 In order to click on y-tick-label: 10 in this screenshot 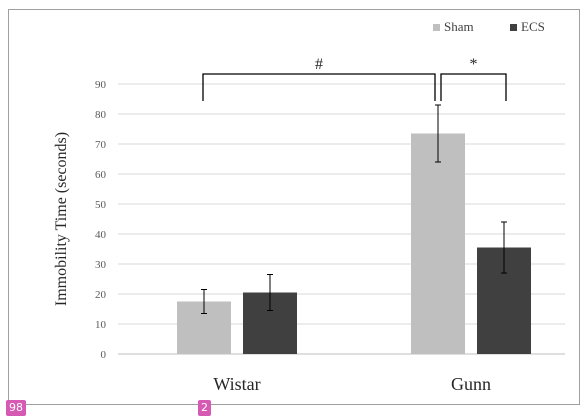, I will do `click(101, 325)`.